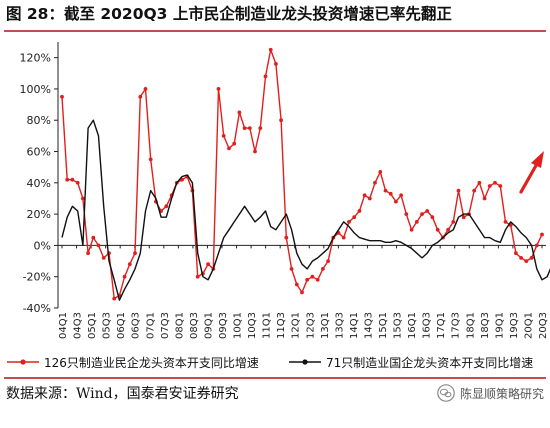  What do you see at coordinates (63, 325) in the screenshot?
I see `x-tick-label: 04Q1` at bounding box center [63, 325].